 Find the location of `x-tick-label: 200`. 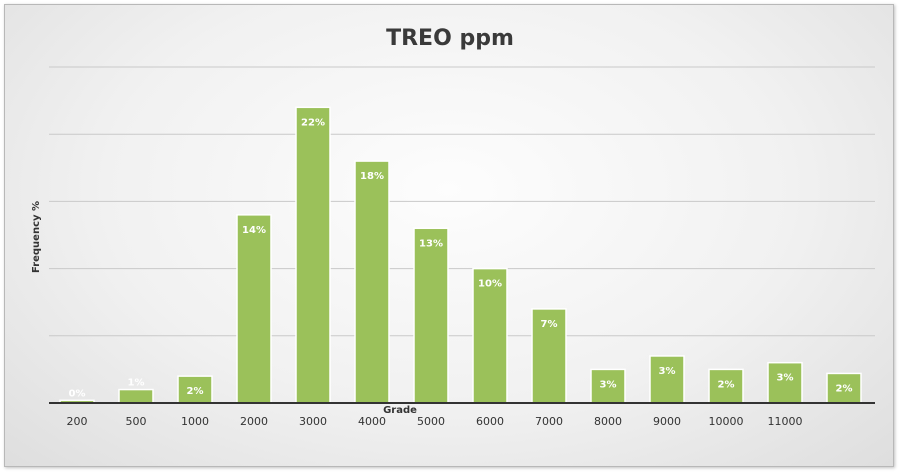

x-tick-label: 200 is located at coordinates (77, 421).